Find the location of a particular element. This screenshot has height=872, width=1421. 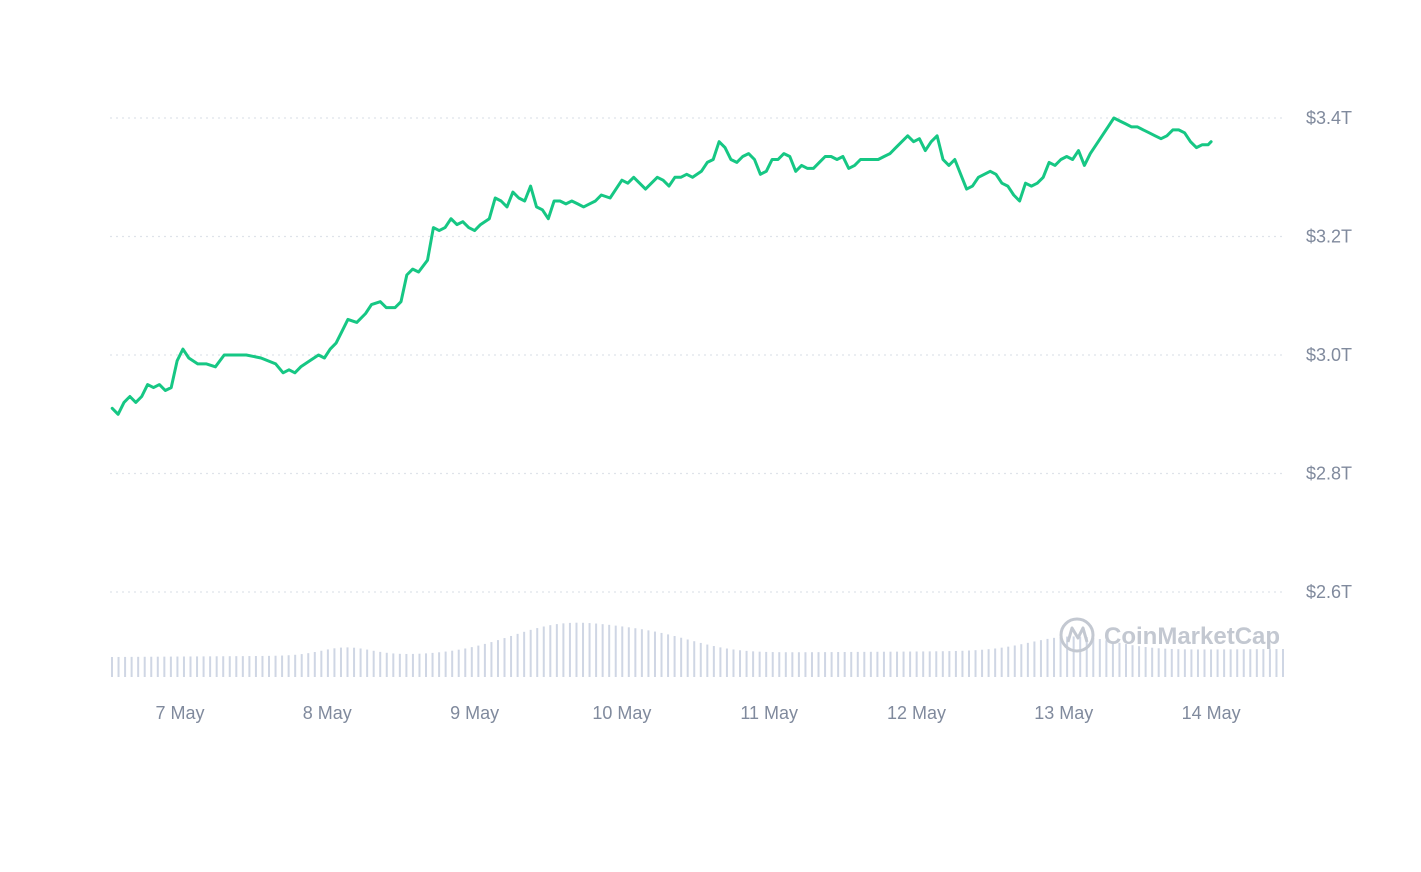

x-tick-label: 14 May is located at coordinates (1211, 713).